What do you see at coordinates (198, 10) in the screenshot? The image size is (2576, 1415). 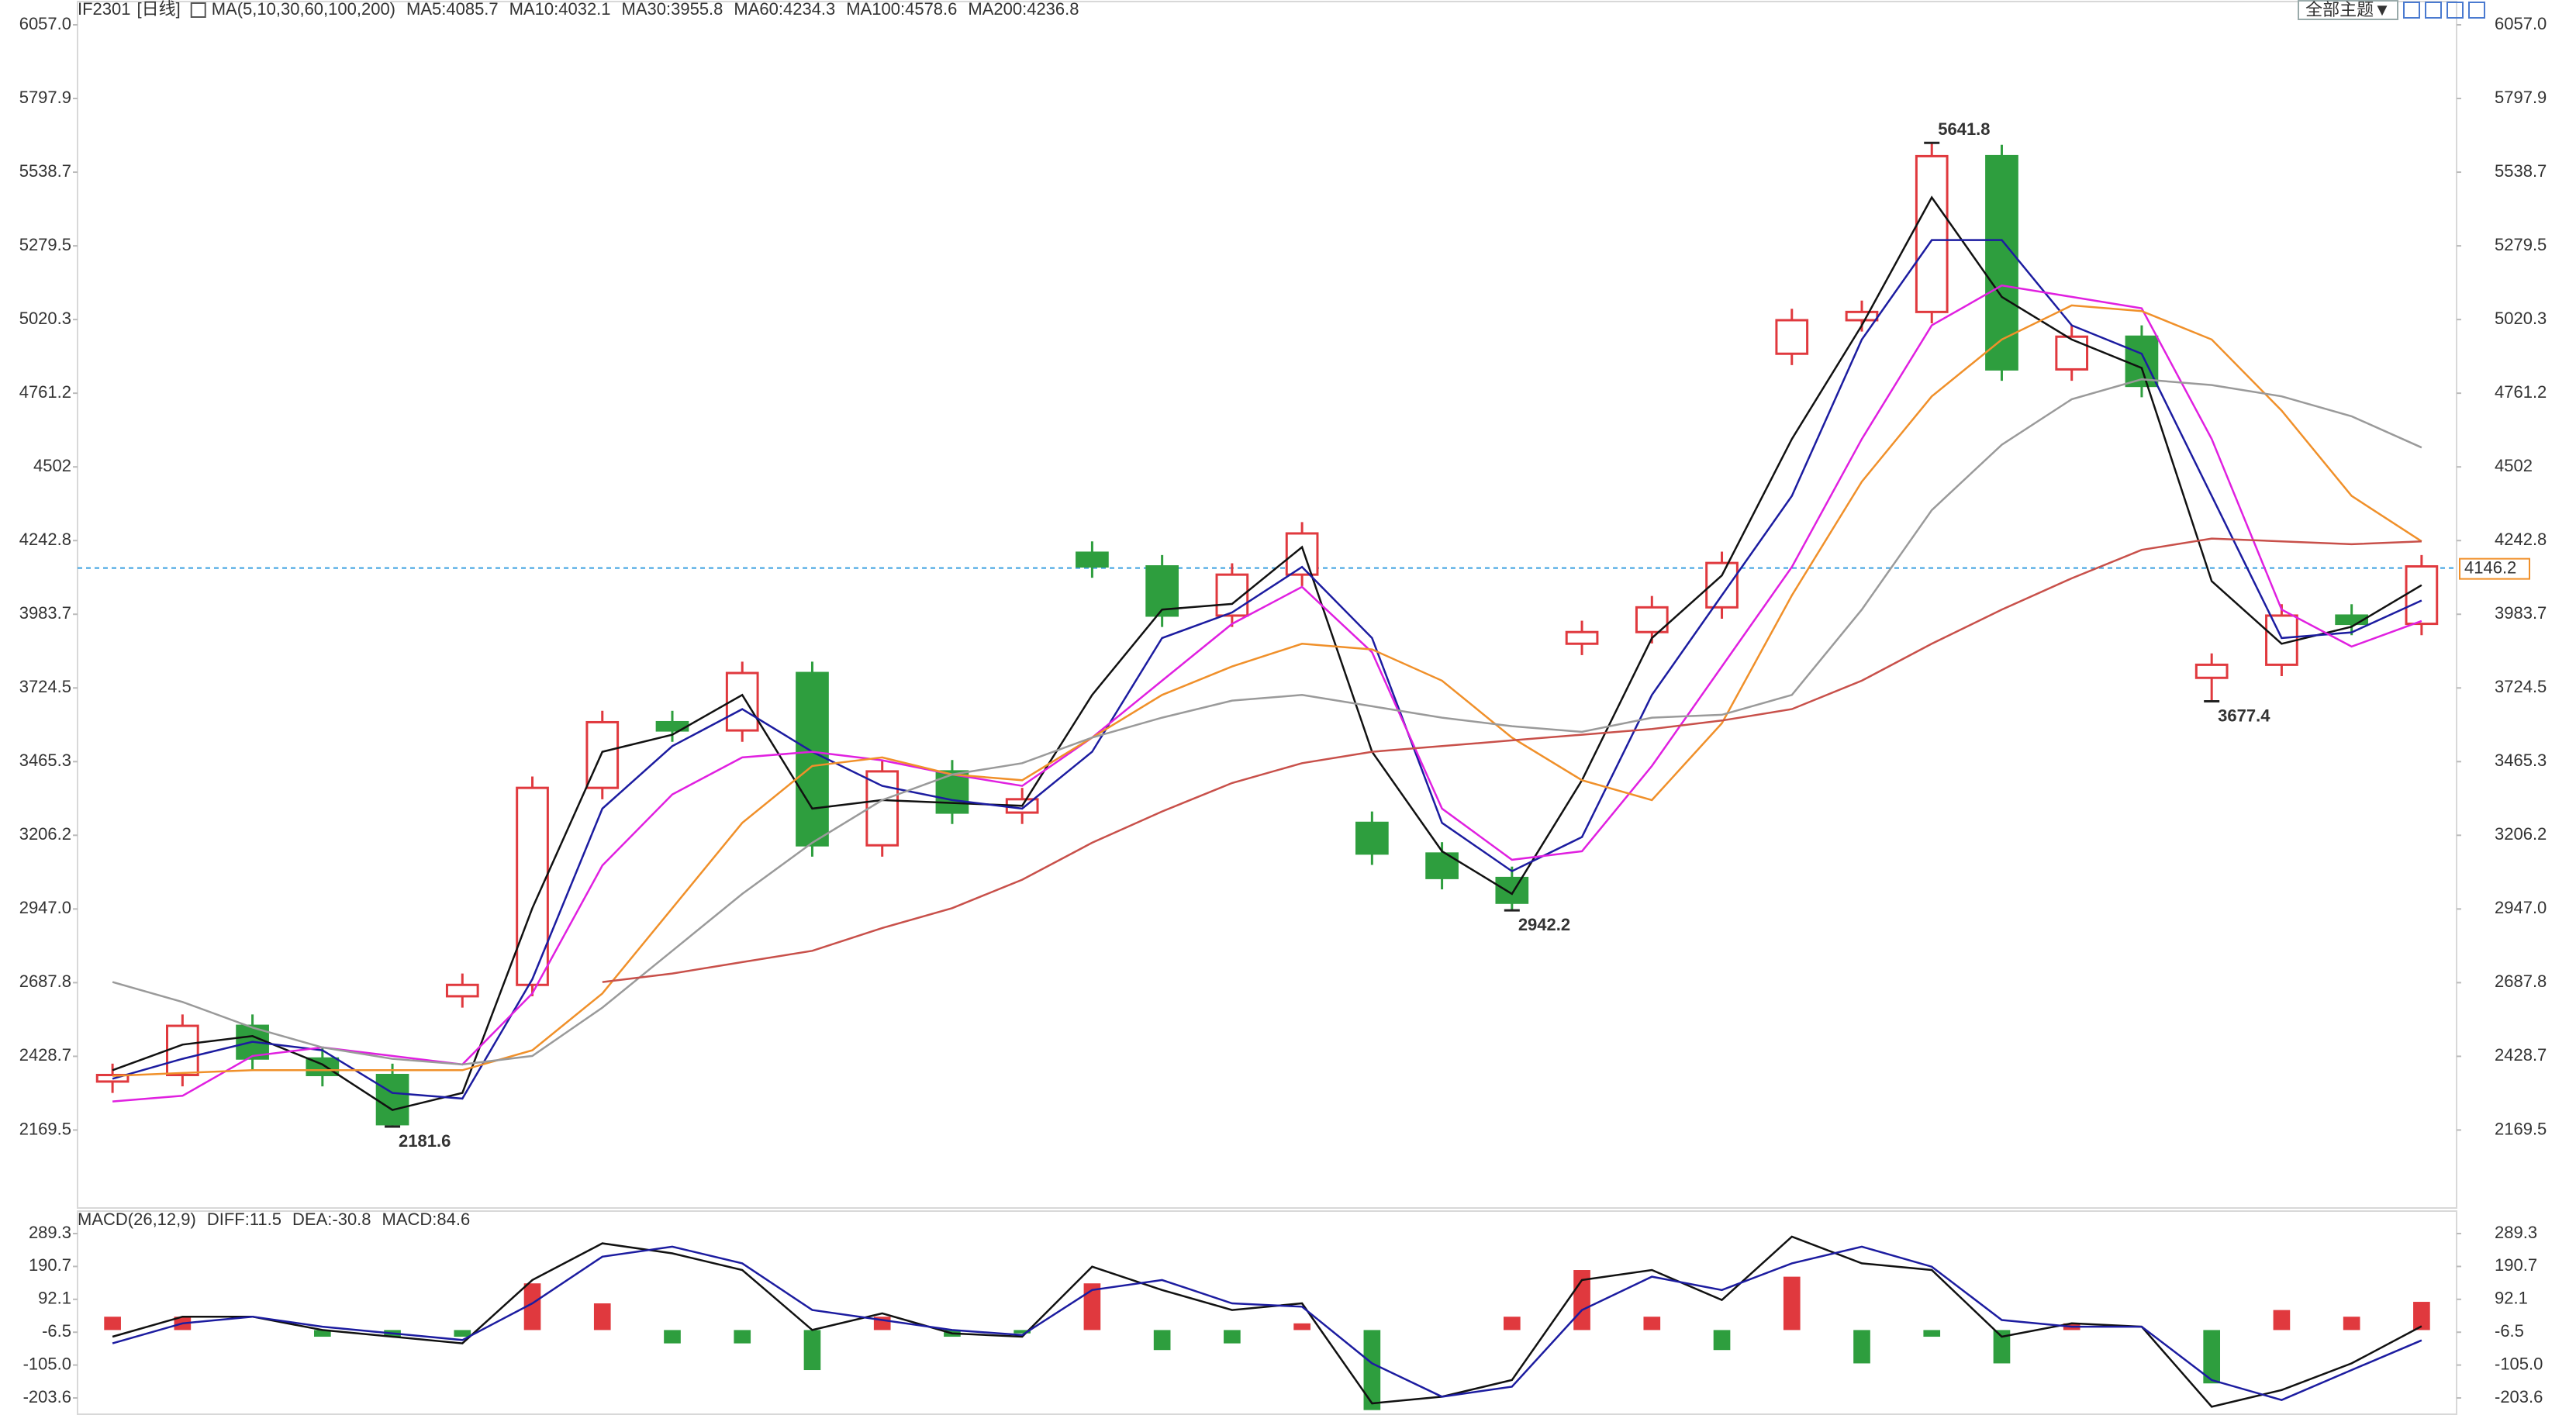 I see `indicator-icon` at bounding box center [198, 10].